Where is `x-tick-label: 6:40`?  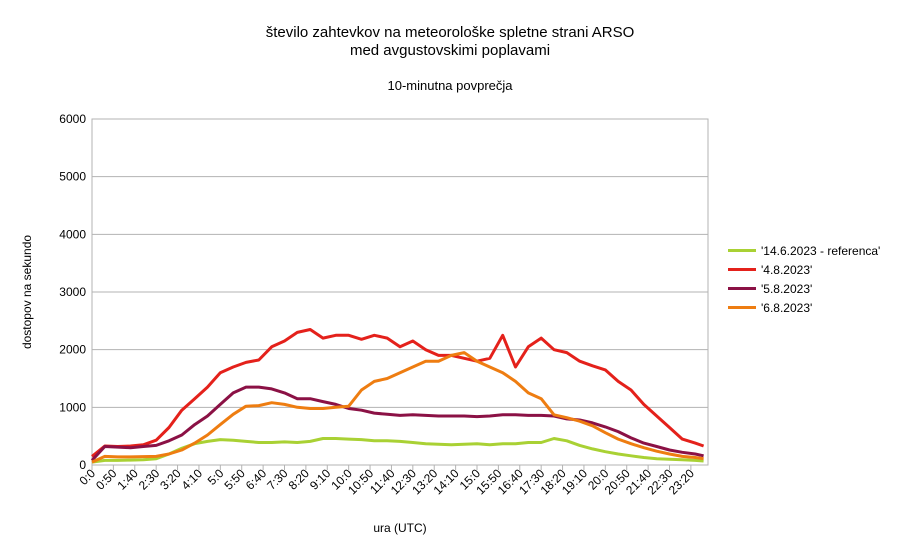 x-tick-label: 6:40 is located at coordinates (256, 479).